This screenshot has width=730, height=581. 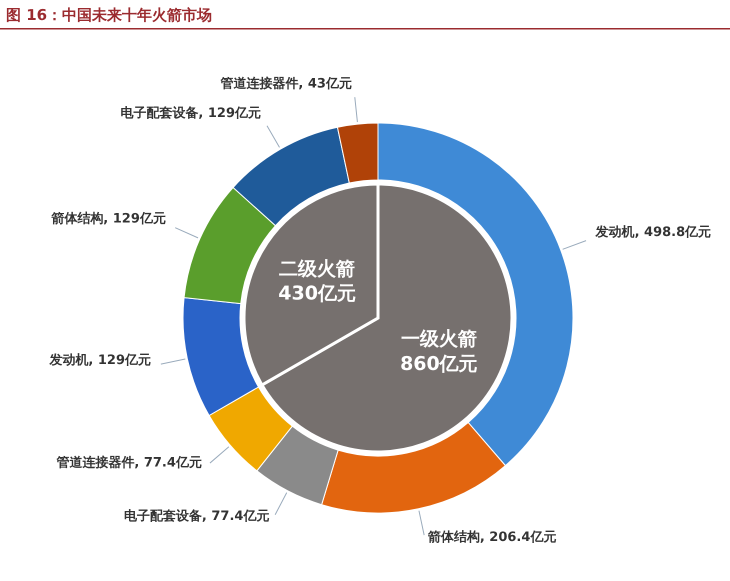 What do you see at coordinates (100, 360) in the screenshot?
I see `slice-label: 发动机, 129亿元` at bounding box center [100, 360].